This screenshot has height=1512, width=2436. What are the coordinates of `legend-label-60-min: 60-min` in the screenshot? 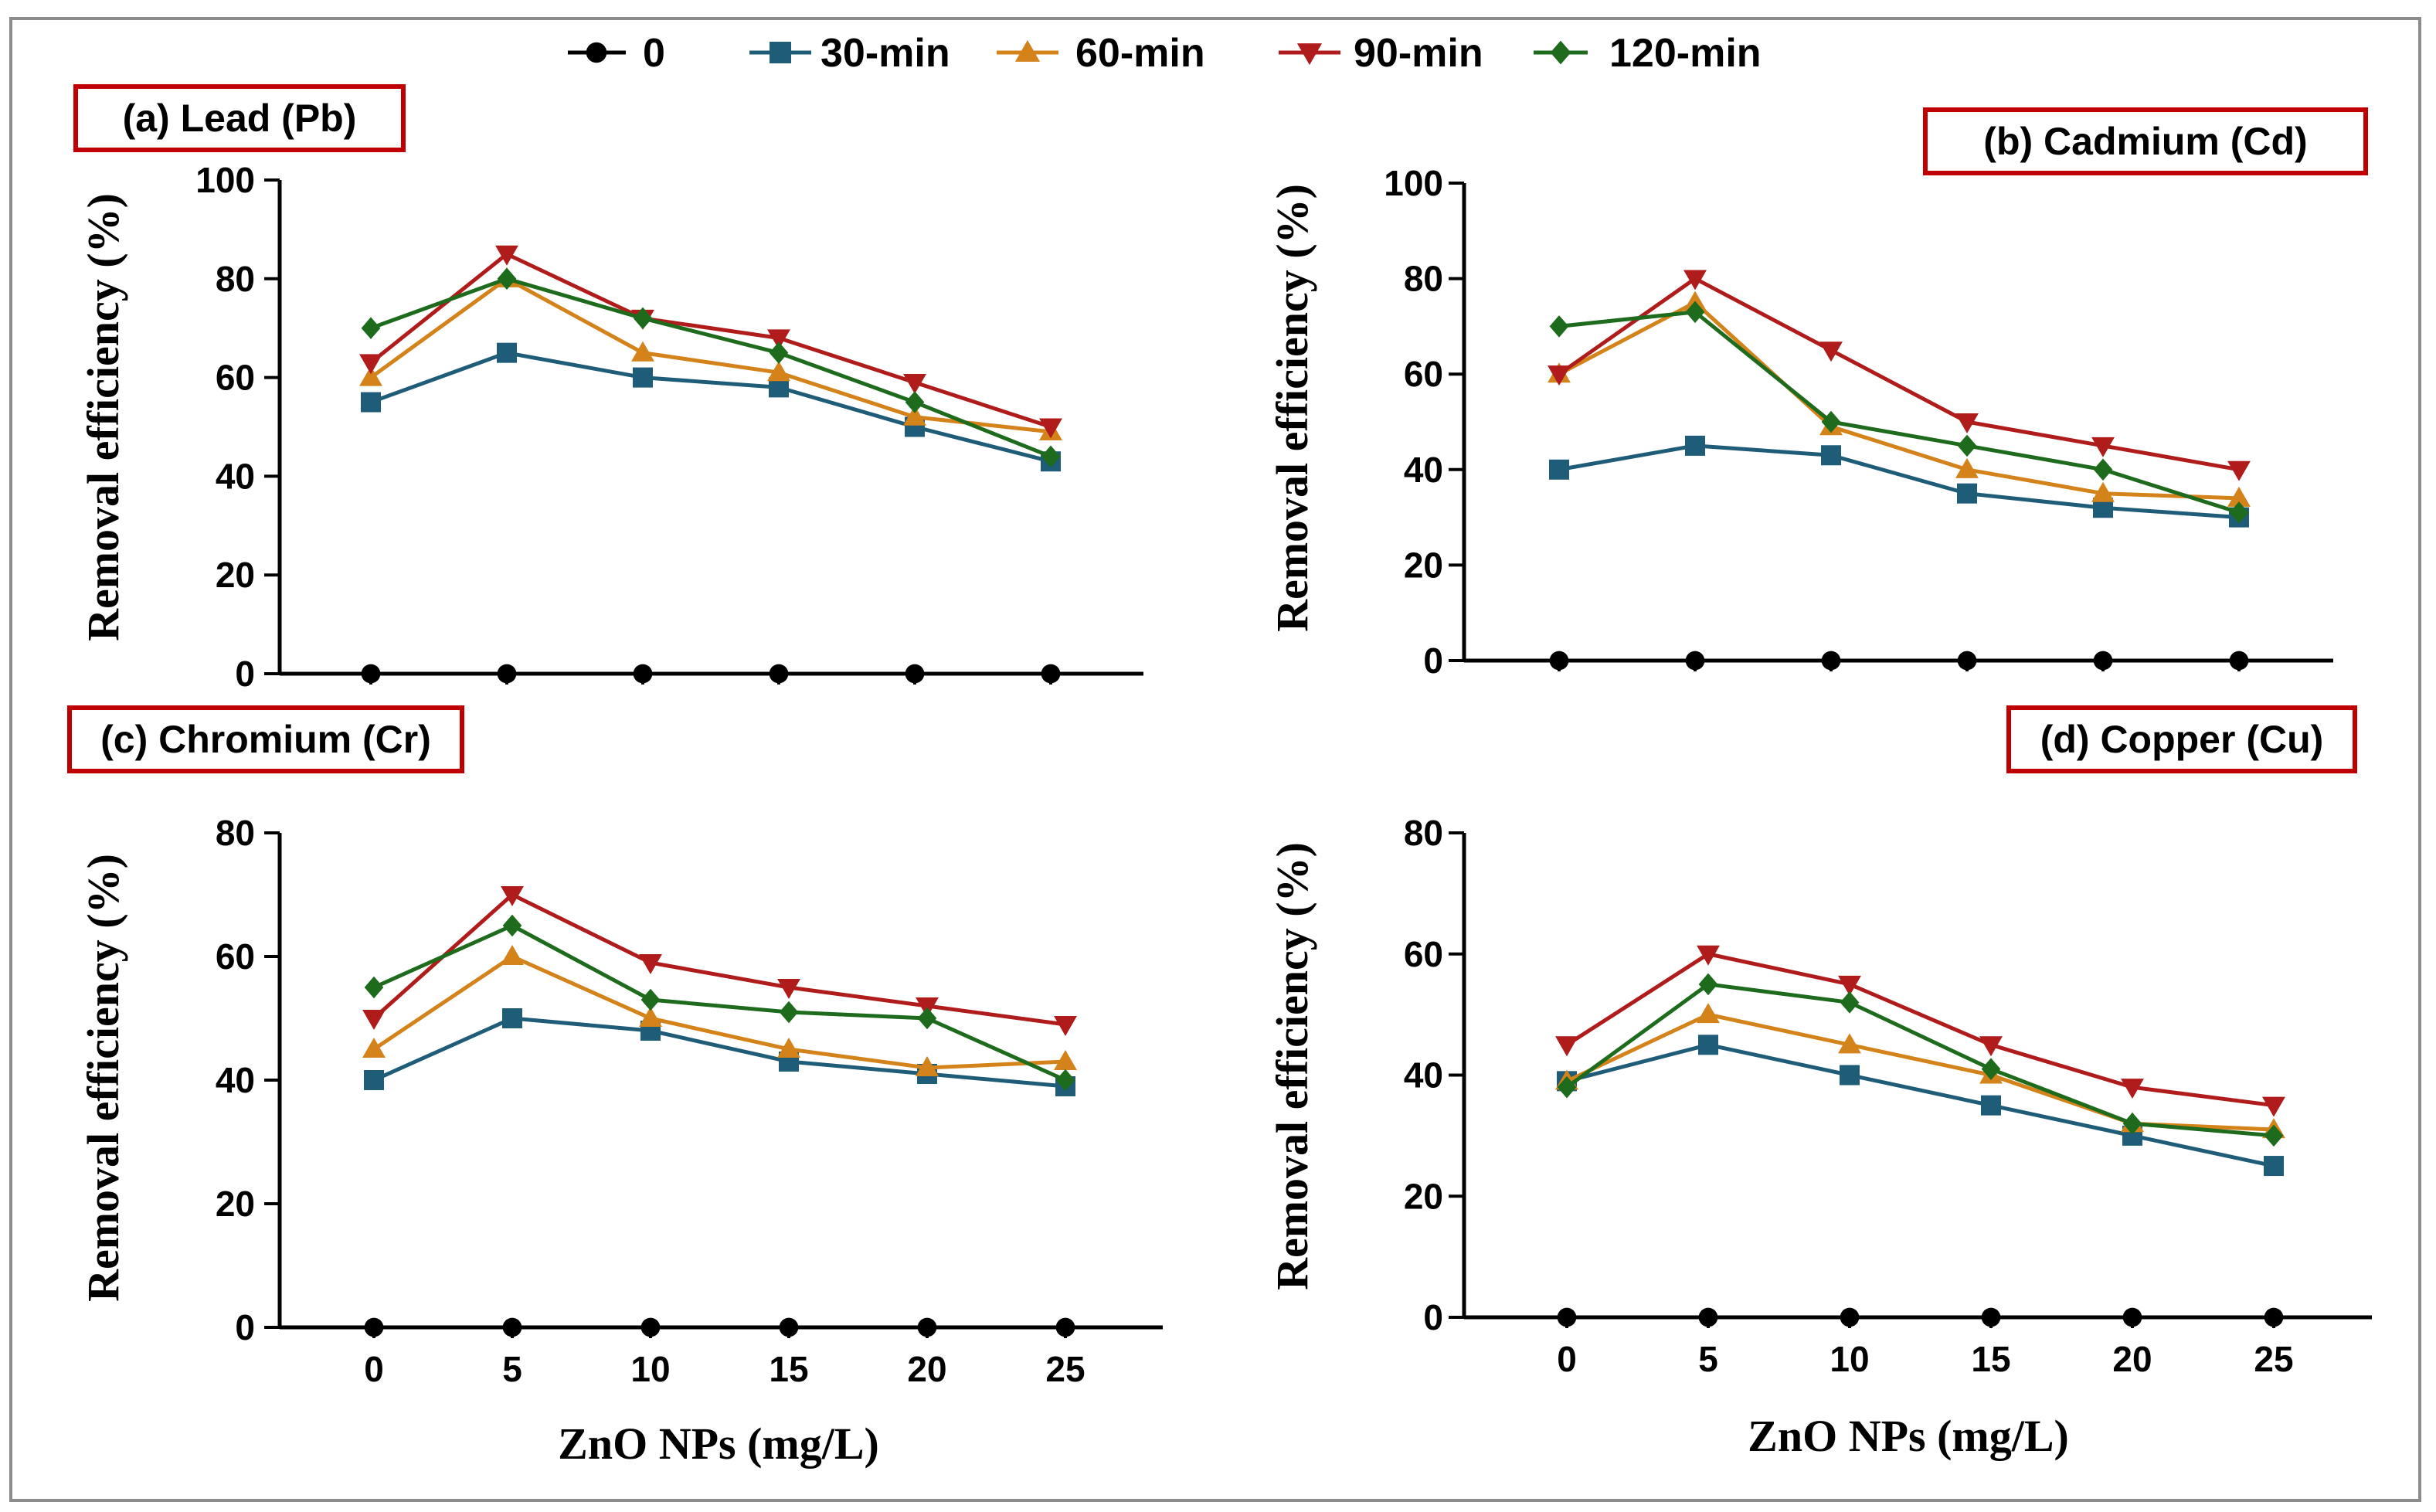 It's located at (1140, 54).